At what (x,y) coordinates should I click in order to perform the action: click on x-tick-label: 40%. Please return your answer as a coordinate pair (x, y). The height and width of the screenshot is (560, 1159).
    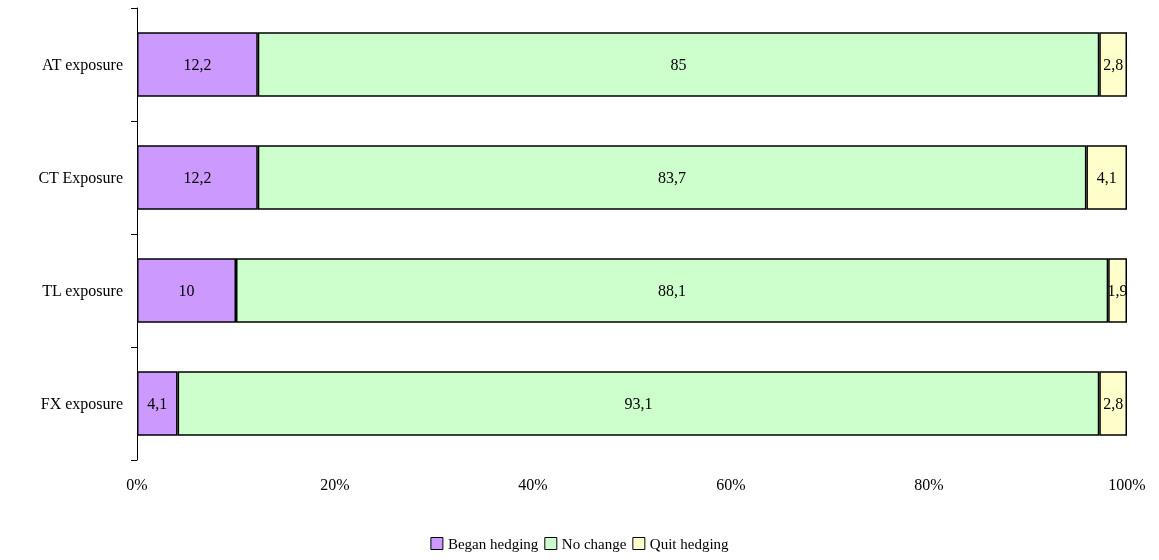
    Looking at the image, I should click on (533, 484).